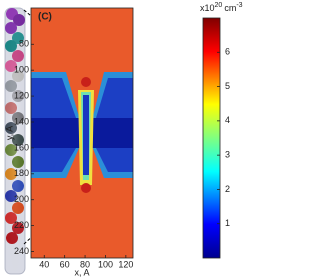 Image resolution: width=320 pixels, height=279 pixels. I want to click on x-tick-label: 80, so click(85, 264).